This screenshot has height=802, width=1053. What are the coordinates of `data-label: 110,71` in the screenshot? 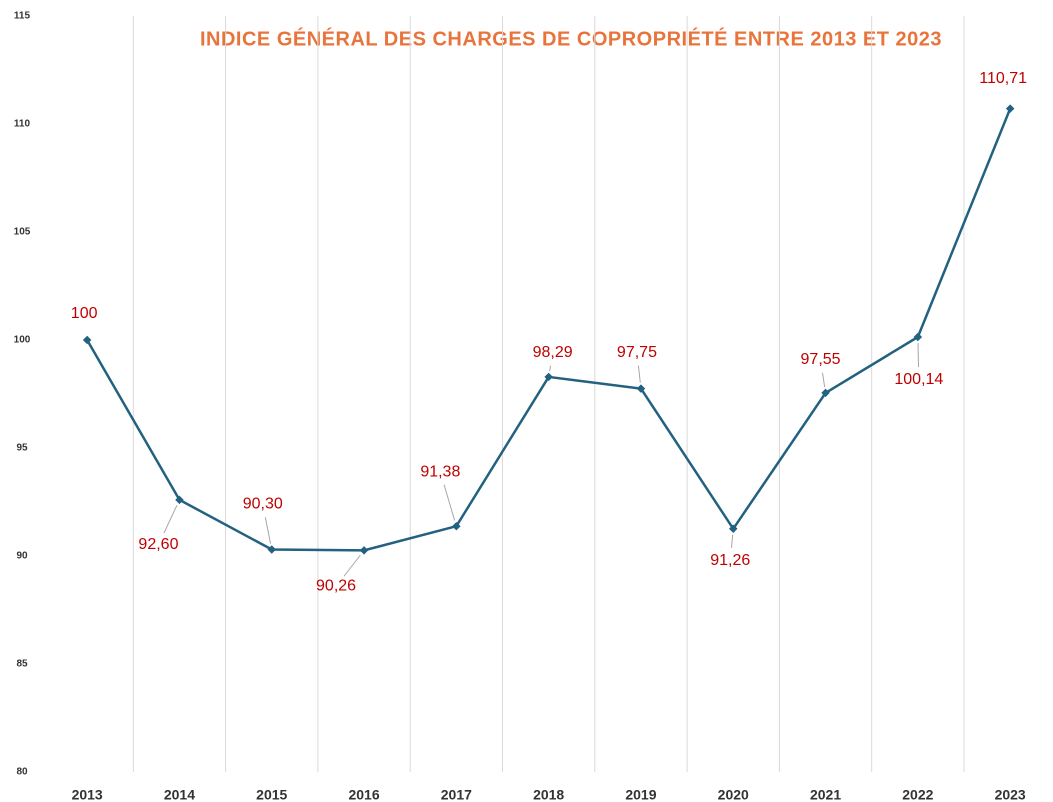 It's located at (1003, 78).